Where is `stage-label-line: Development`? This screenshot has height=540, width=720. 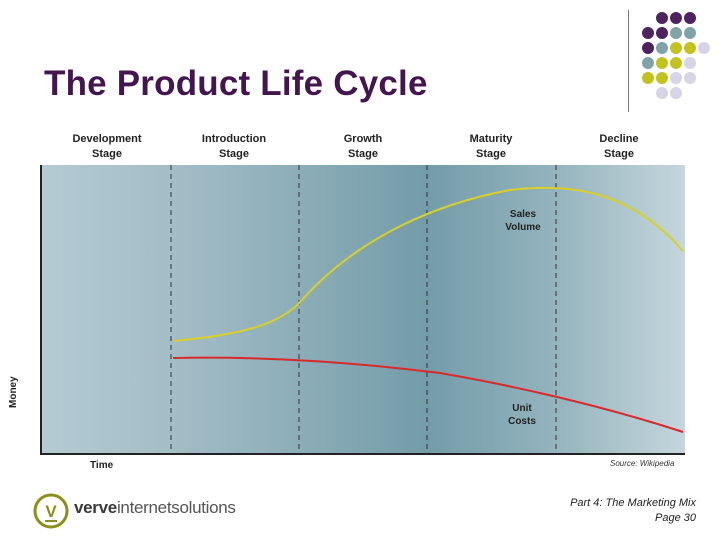
stage-label-line: Development is located at coordinates (107, 139).